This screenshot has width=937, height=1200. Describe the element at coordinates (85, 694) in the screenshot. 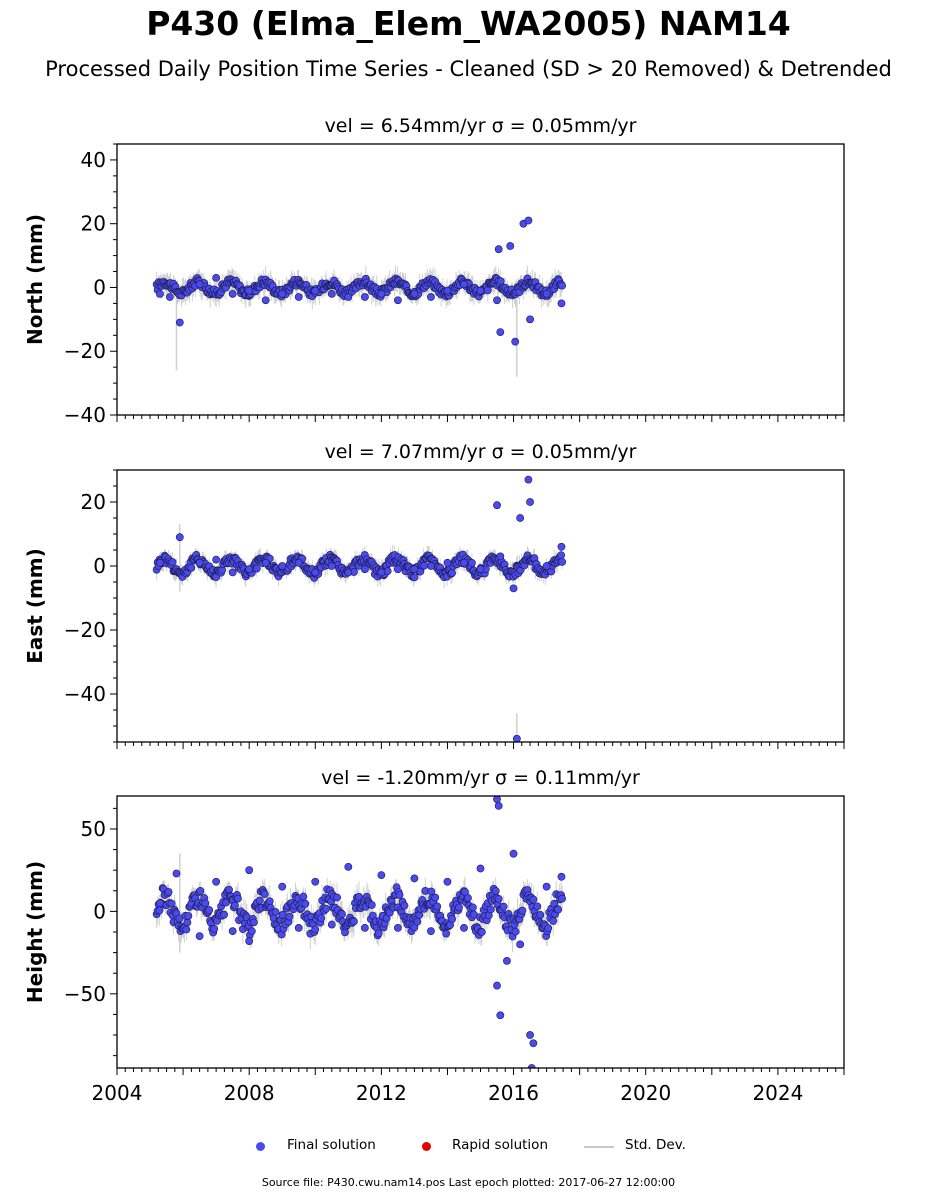

I see `y-tick-label: −40` at that location.